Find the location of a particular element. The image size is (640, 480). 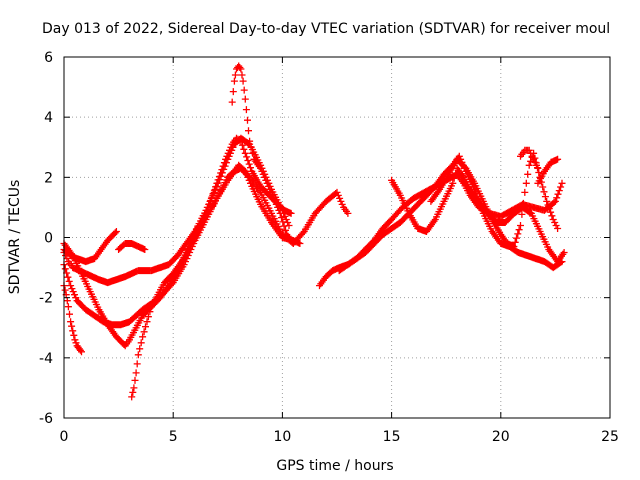

y-tick-label: 6 is located at coordinates (48, 58).